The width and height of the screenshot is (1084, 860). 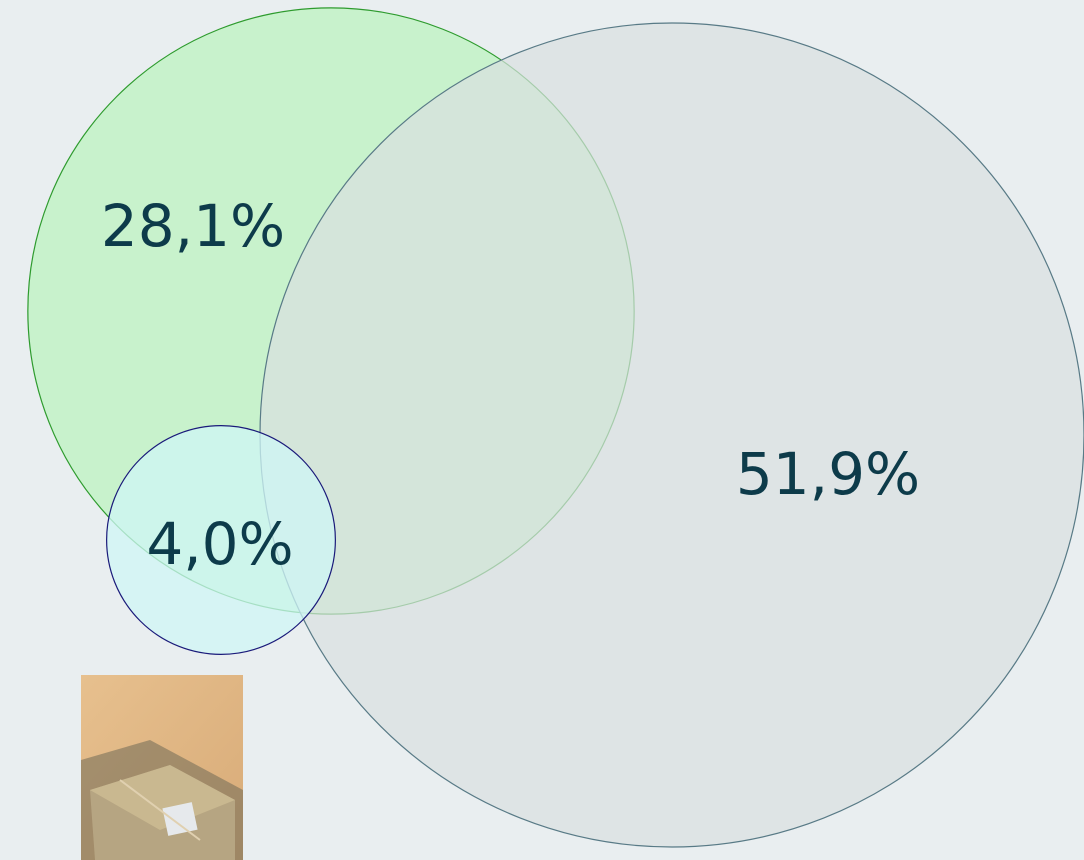 I want to click on package-photo, so click(x=162, y=767).